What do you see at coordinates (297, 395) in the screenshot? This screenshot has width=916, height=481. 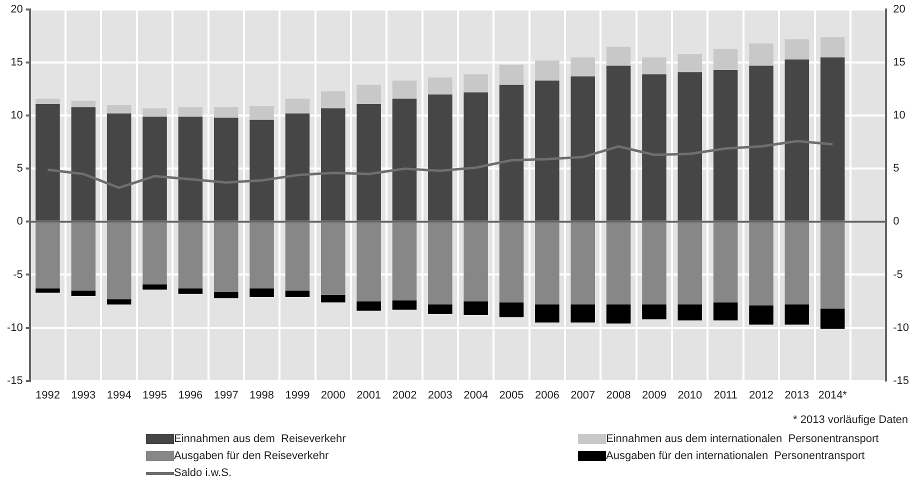 I see `x-tick-label: 1999` at bounding box center [297, 395].